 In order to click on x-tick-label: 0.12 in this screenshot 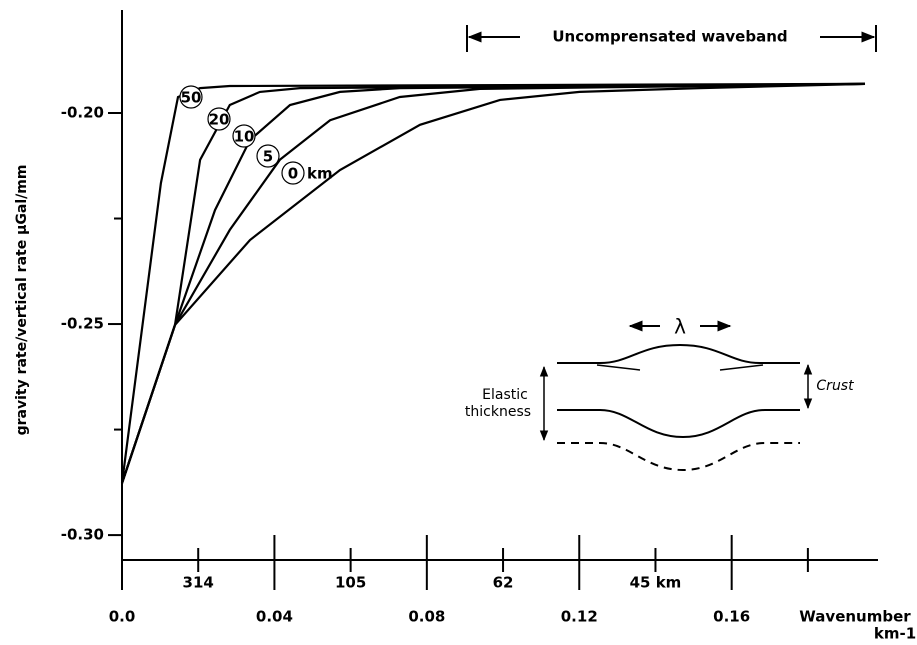, I will do `click(579, 617)`.